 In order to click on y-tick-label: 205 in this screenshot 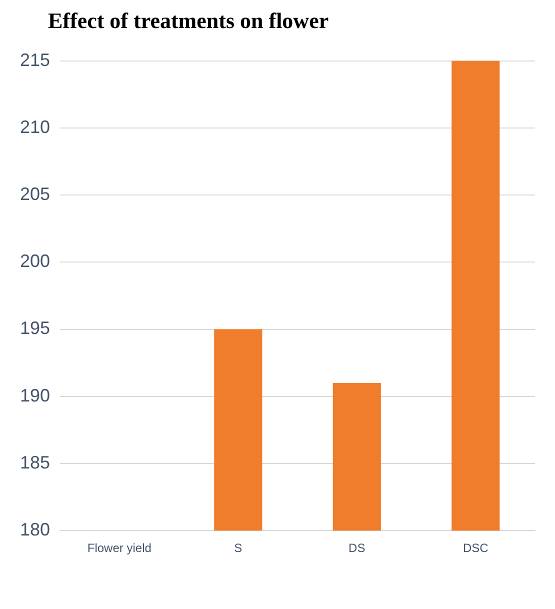, I will do `click(35, 194)`.